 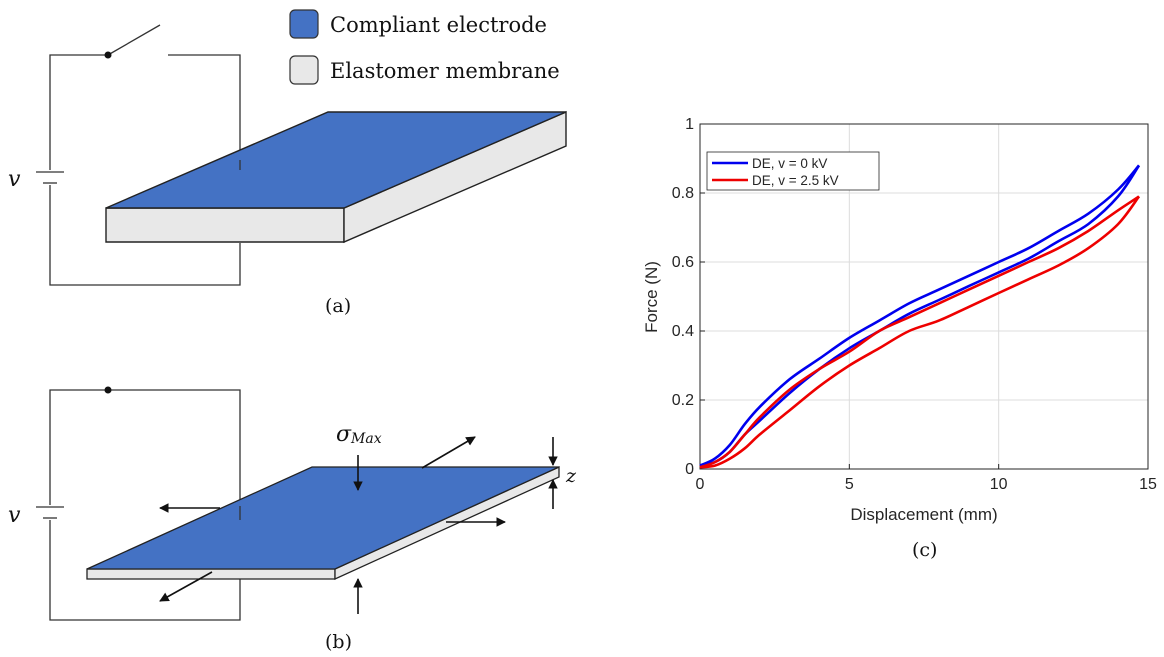 I want to click on y-tick-label: 0.6, so click(x=683, y=262).